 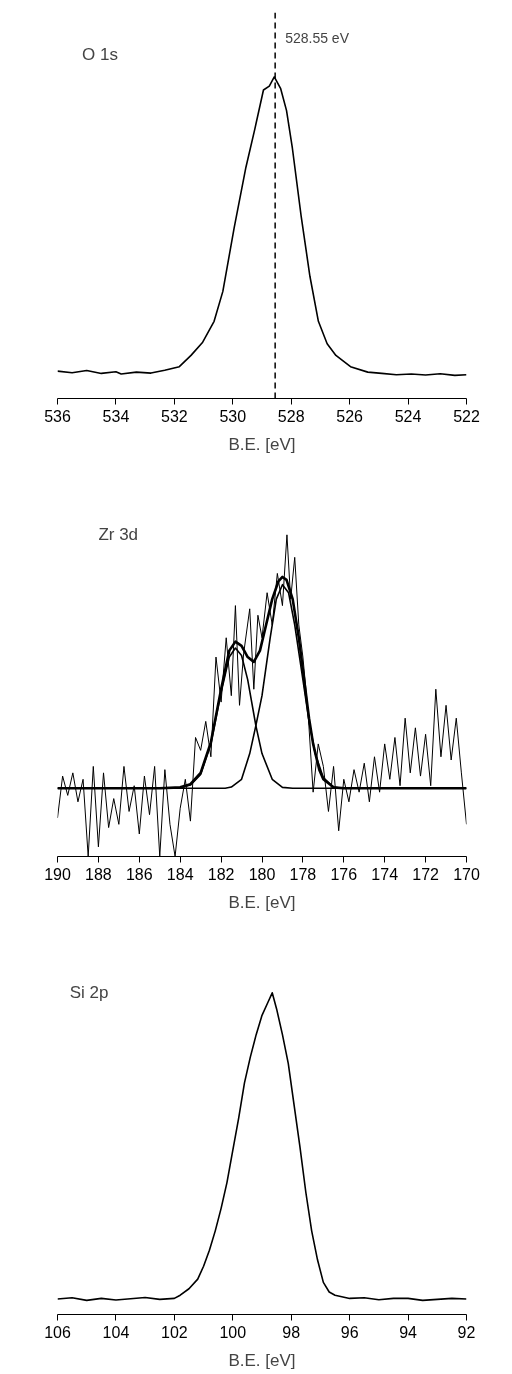 What do you see at coordinates (233, 1332) in the screenshot?
I see `x-tick-label: 100` at bounding box center [233, 1332].